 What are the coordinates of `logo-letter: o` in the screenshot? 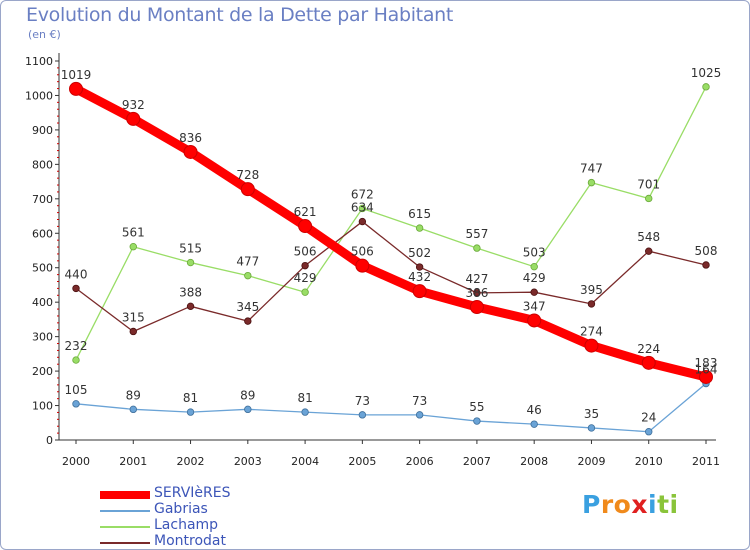 It's located at (622, 504).